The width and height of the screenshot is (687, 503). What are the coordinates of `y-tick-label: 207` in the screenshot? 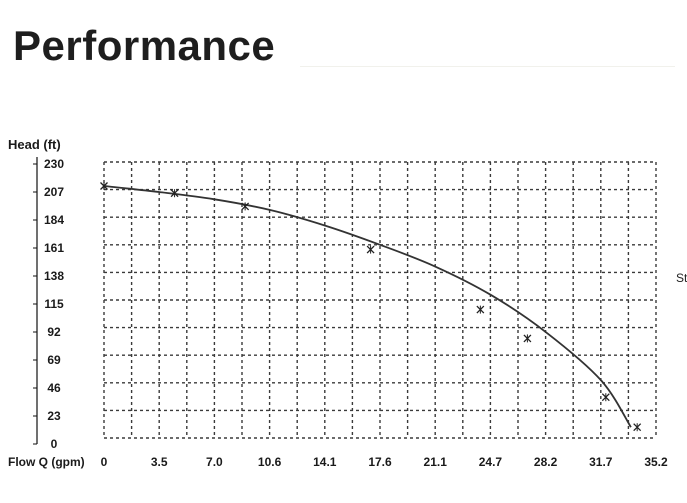 It's located at (54, 192).